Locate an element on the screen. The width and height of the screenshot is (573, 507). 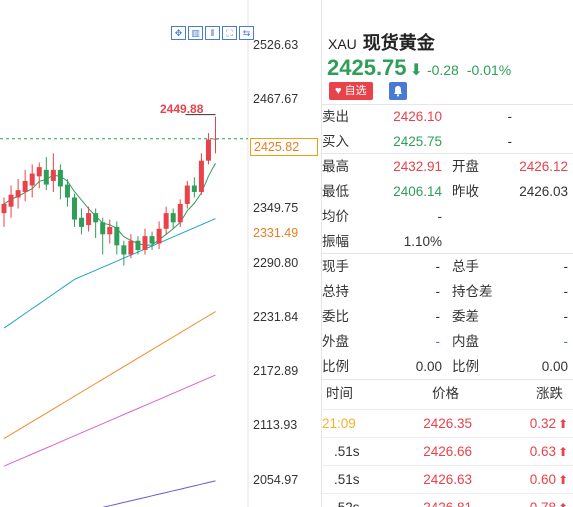
trade-row: .51s 2426.66 0.63 ⬆ is located at coordinates (447, 451).